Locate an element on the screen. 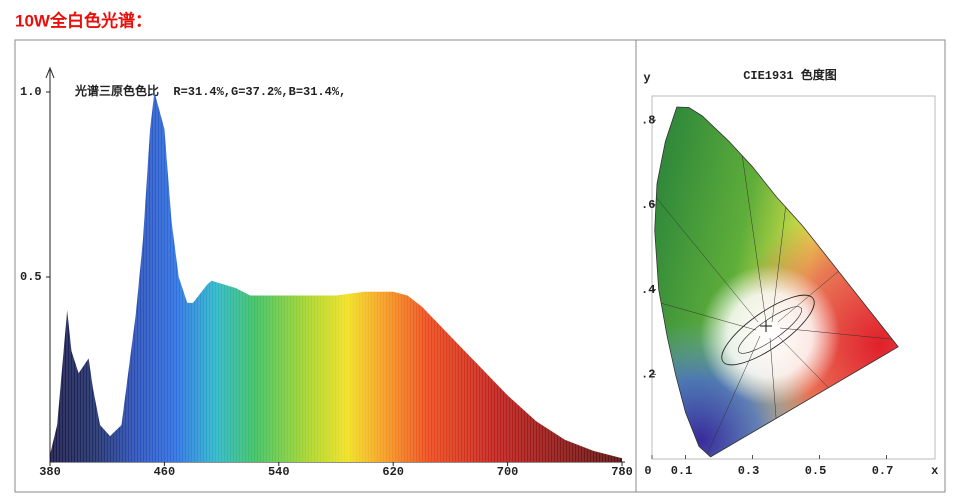  x-tick-label: 0.7 is located at coordinates (883, 471).